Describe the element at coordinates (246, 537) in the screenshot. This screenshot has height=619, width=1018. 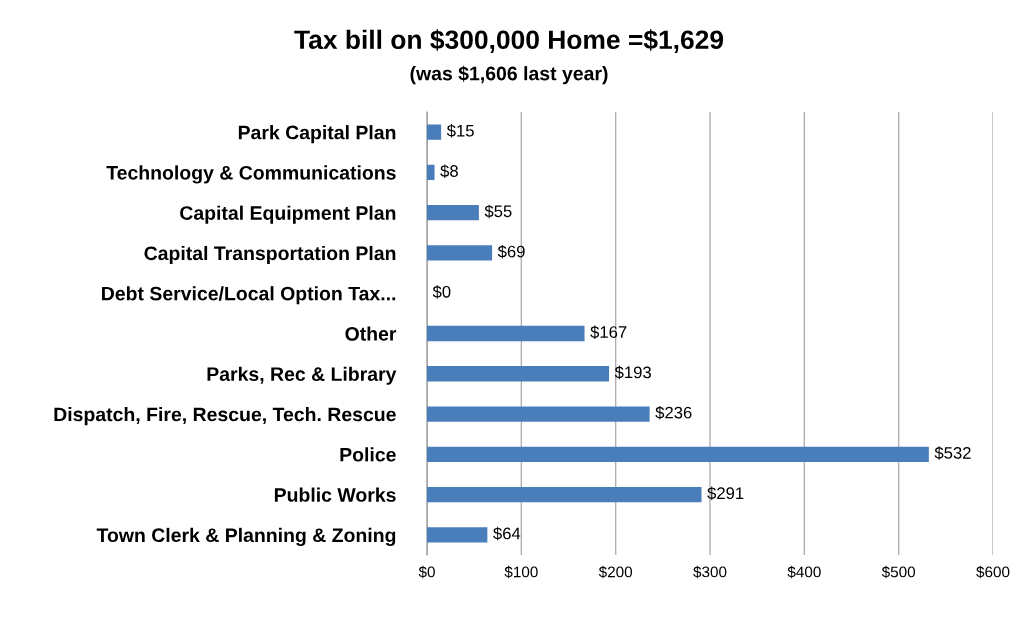
I see `y-tick-label: Town Clerk & Planning & Zoning` at that location.